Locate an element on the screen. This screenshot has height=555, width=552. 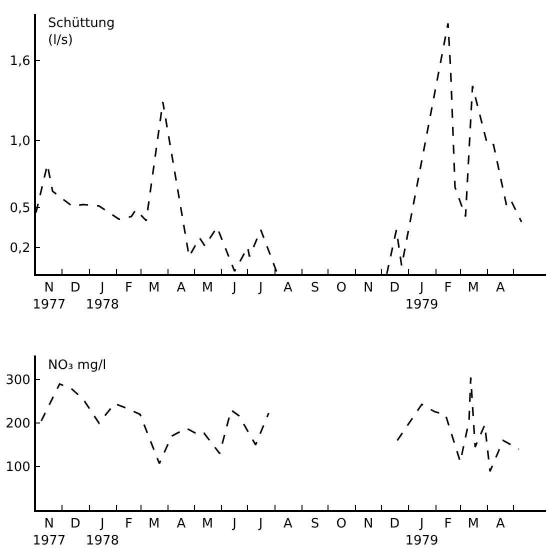
y-axis-title: NO₃ mg/l is located at coordinates (77, 365).